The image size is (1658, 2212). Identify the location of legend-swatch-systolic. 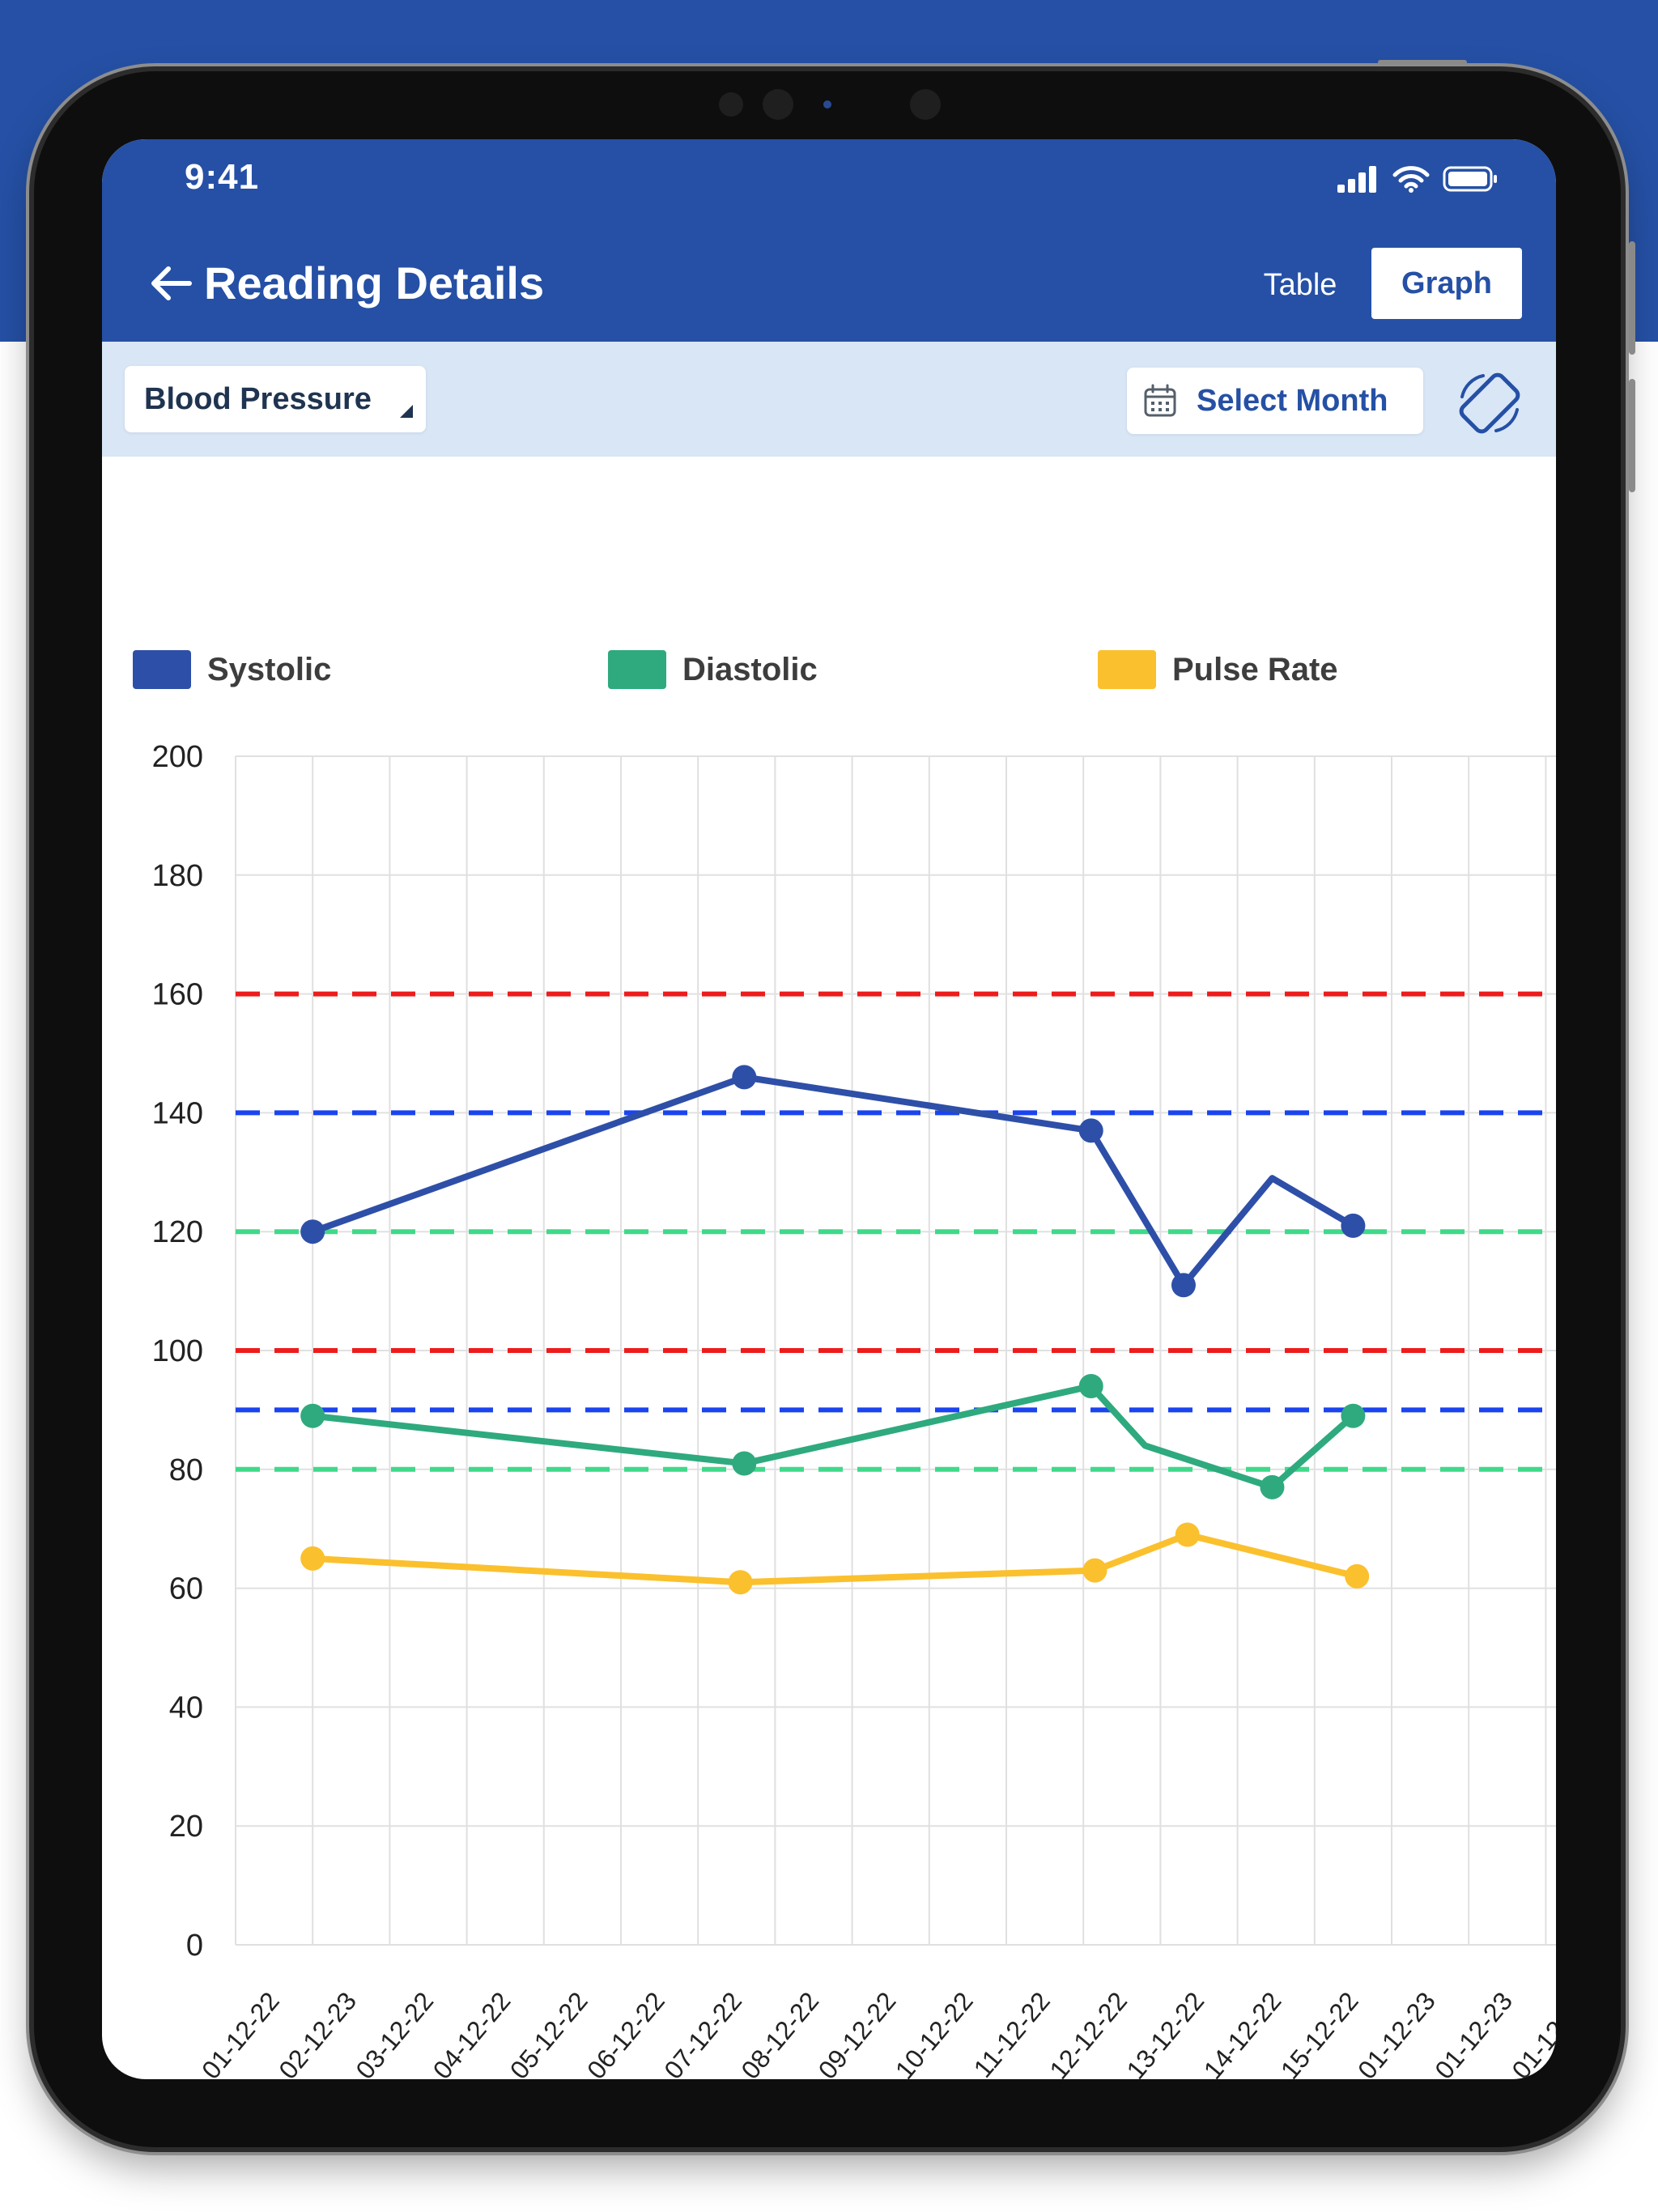
(162, 669).